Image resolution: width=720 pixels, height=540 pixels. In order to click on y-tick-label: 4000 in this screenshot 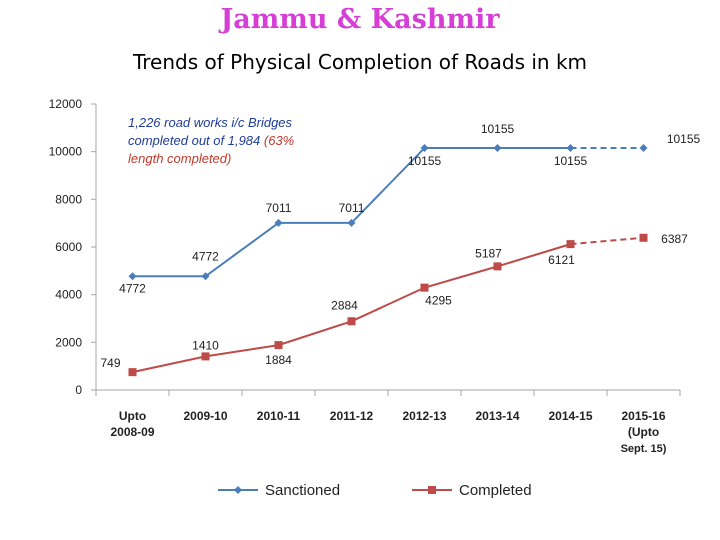, I will do `click(68, 295)`.